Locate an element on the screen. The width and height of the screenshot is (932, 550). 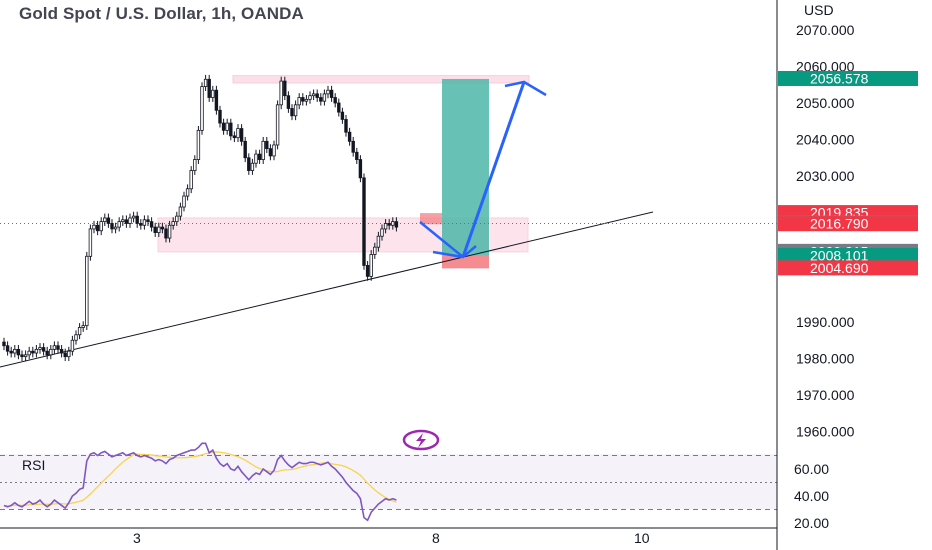
price-tag-label: 2056.578 is located at coordinates (839, 78).